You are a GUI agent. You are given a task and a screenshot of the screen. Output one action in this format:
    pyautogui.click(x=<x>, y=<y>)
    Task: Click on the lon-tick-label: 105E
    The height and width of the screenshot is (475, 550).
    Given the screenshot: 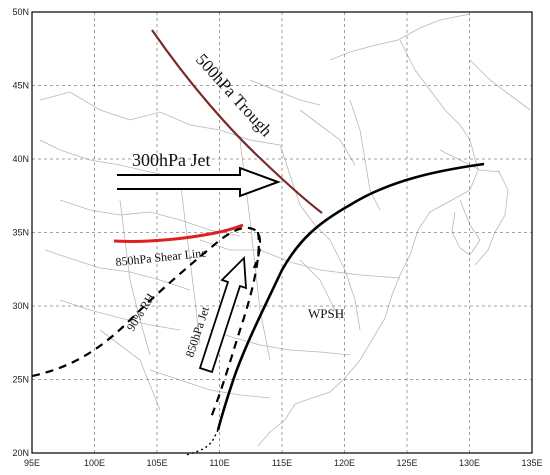 What is the action you would take?
    pyautogui.click(x=156, y=463)
    